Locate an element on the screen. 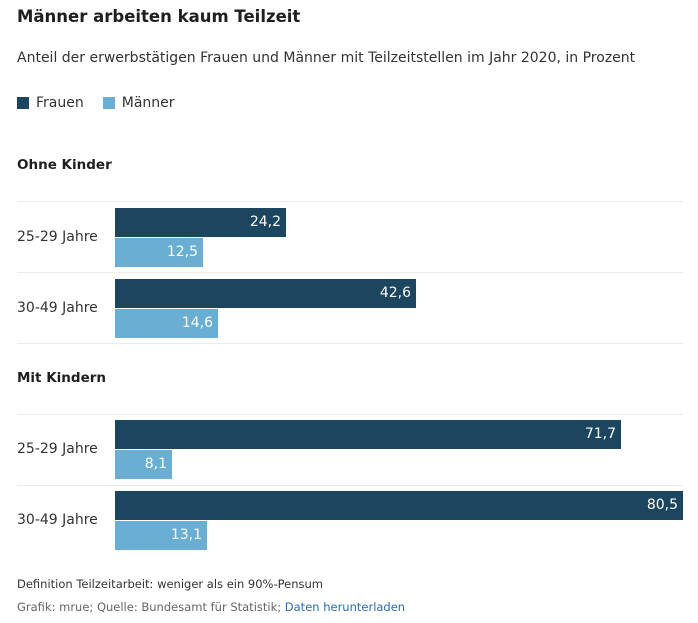 Image resolution: width=698 pixels, height=623 pixels. legend-swatch-frauen is located at coordinates (23, 103).